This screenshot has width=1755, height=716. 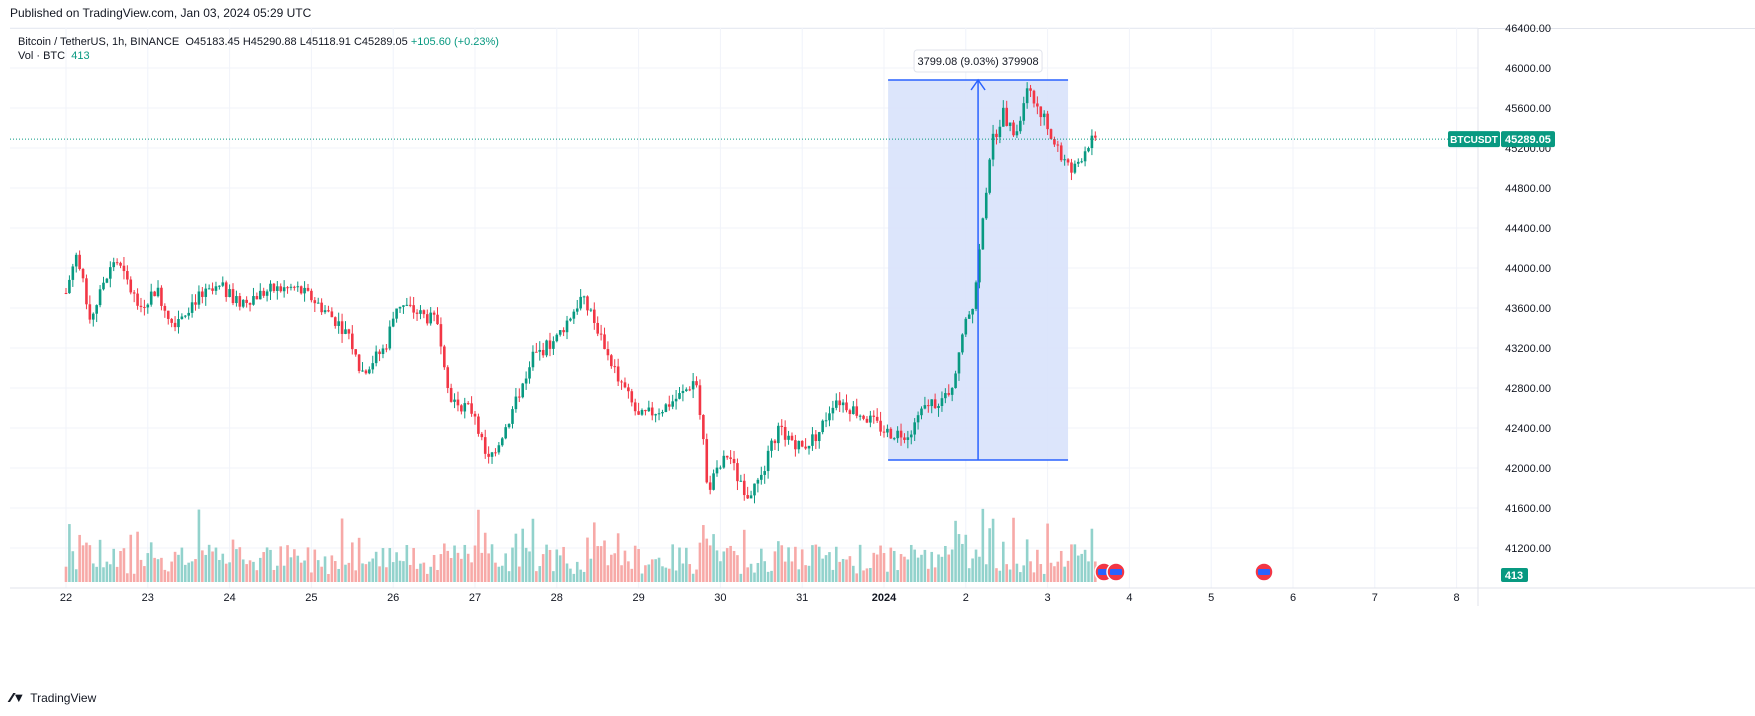 I want to click on footer-brand: TradingView, so click(x=63, y=697).